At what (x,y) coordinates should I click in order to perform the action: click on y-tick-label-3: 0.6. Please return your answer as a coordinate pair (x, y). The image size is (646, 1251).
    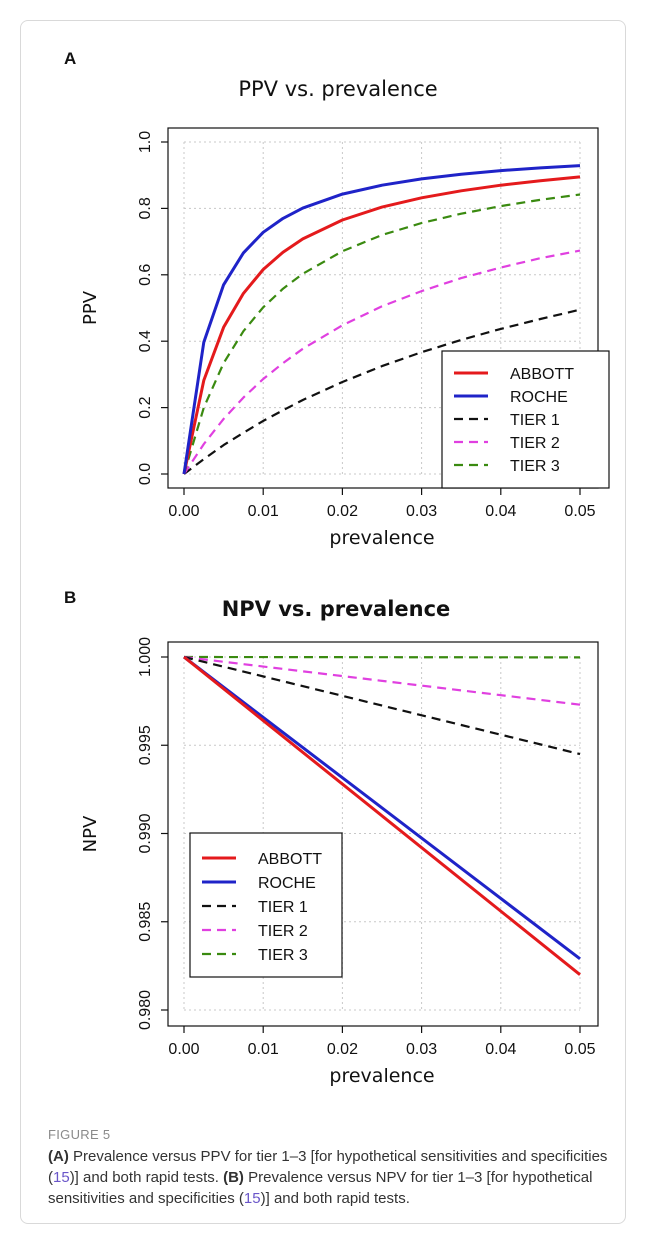
    Looking at the image, I should click on (145, 275).